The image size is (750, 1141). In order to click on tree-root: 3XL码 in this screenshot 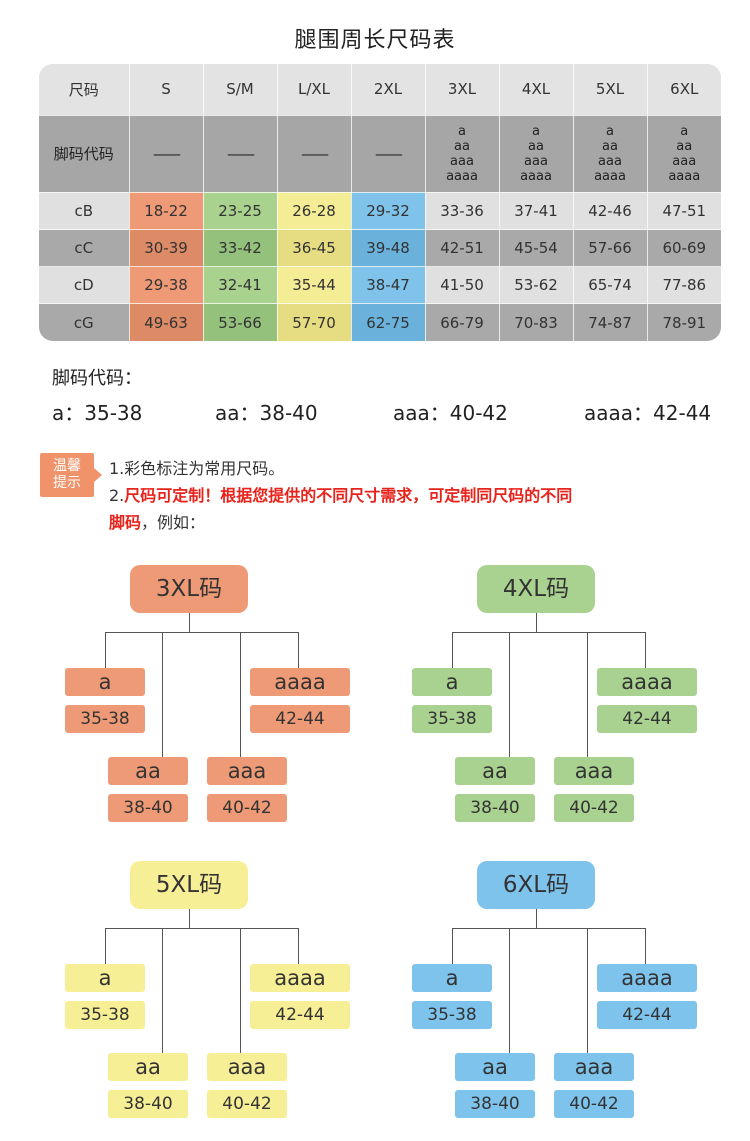, I will do `click(189, 589)`.